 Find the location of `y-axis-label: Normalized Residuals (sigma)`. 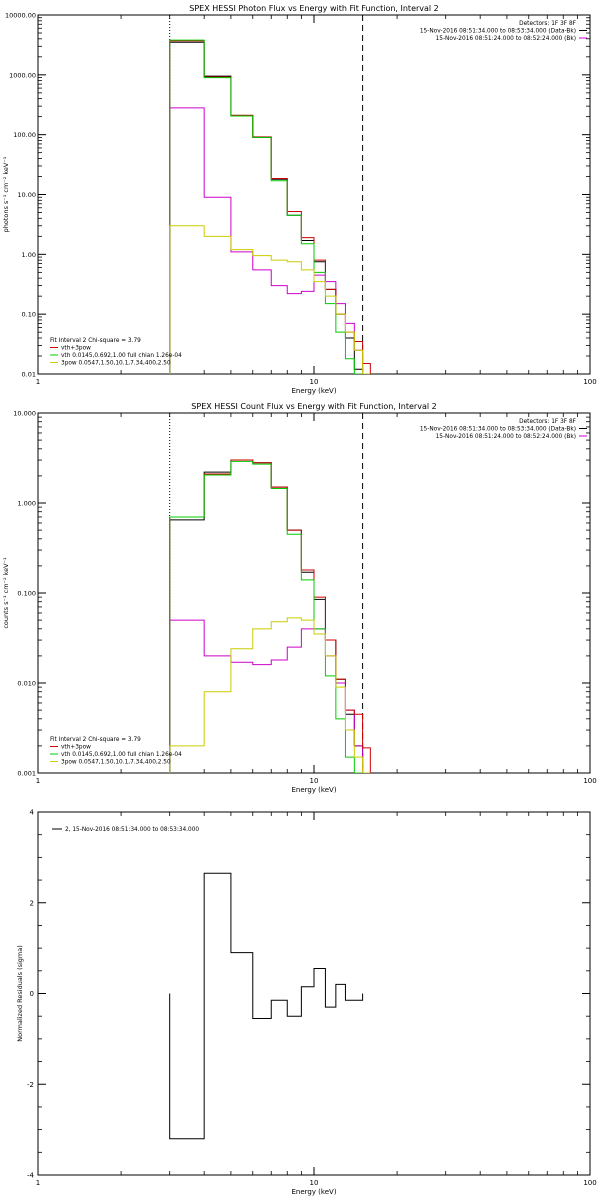

y-axis-label: Normalized Residuals (sigma) is located at coordinates (20, 993).